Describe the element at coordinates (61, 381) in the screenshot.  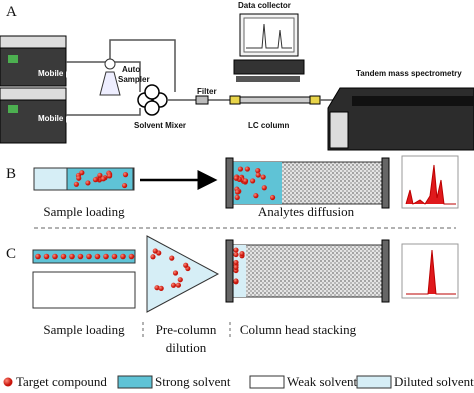
I see `legend-item: Target compound` at that location.